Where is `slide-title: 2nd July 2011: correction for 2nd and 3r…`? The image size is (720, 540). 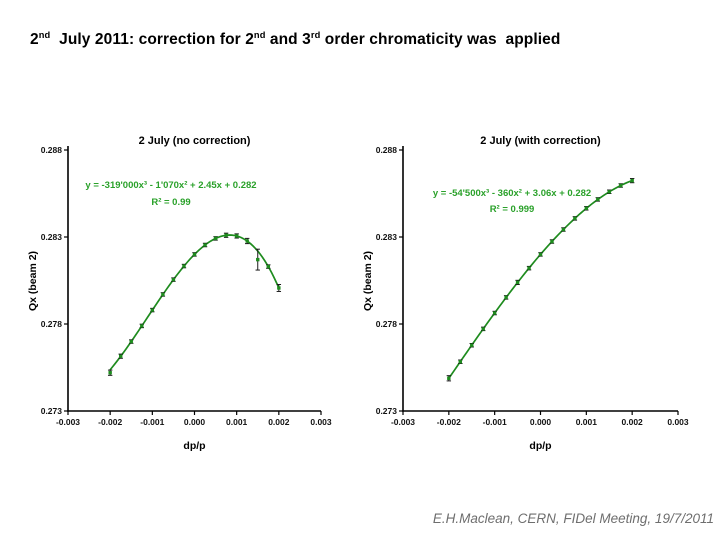 slide-title: 2nd July 2011: correction for 2nd and 3r… is located at coordinates (365, 39).